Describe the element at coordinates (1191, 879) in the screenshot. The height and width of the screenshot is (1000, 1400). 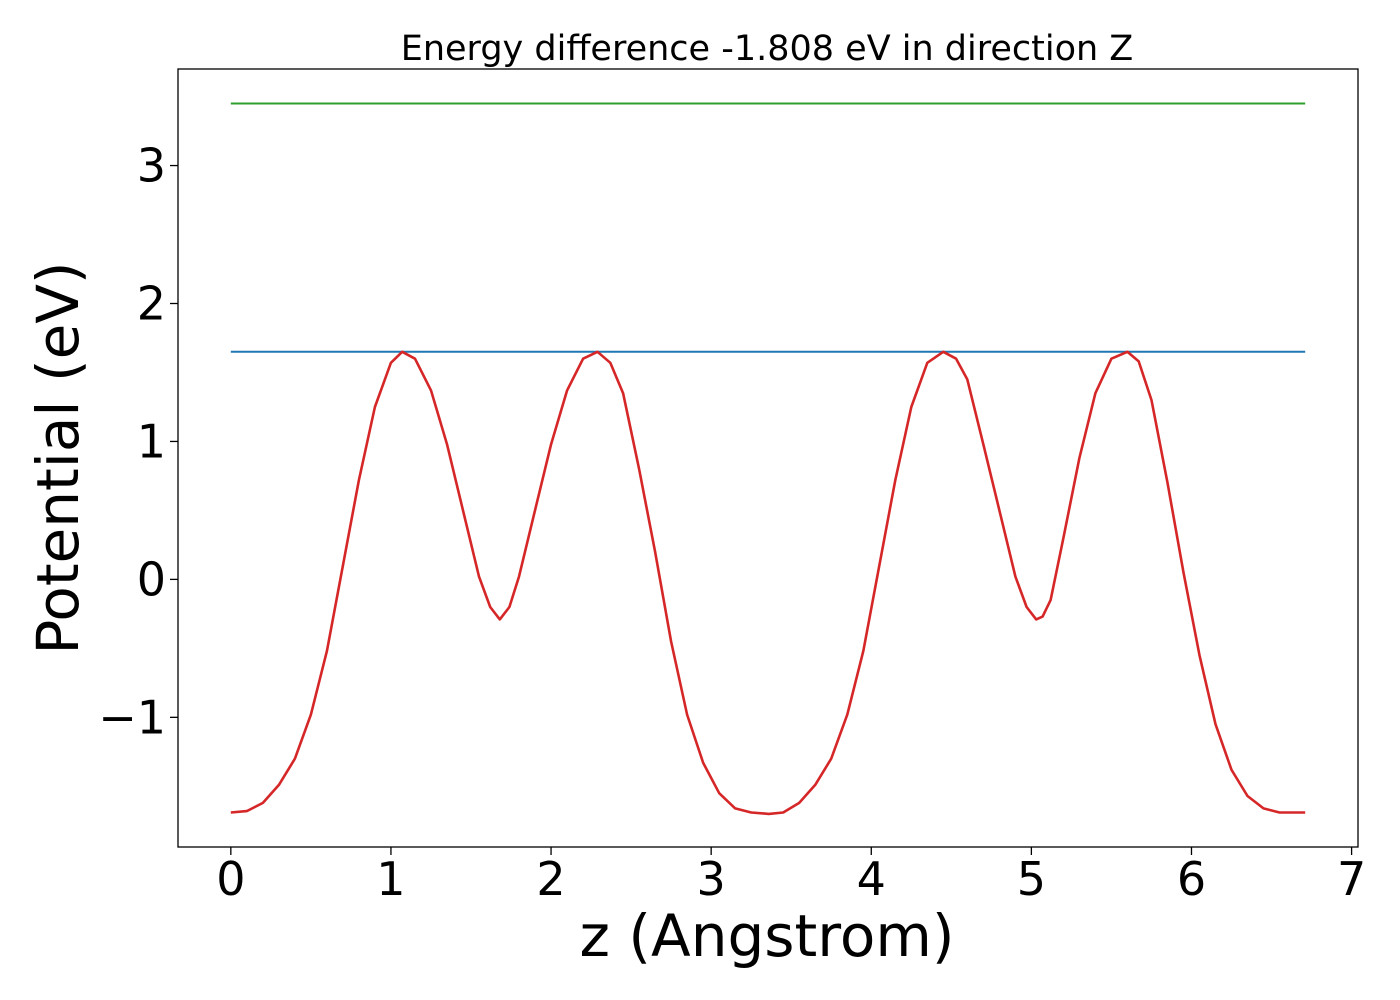
I see `x-tick-label: 6` at that location.